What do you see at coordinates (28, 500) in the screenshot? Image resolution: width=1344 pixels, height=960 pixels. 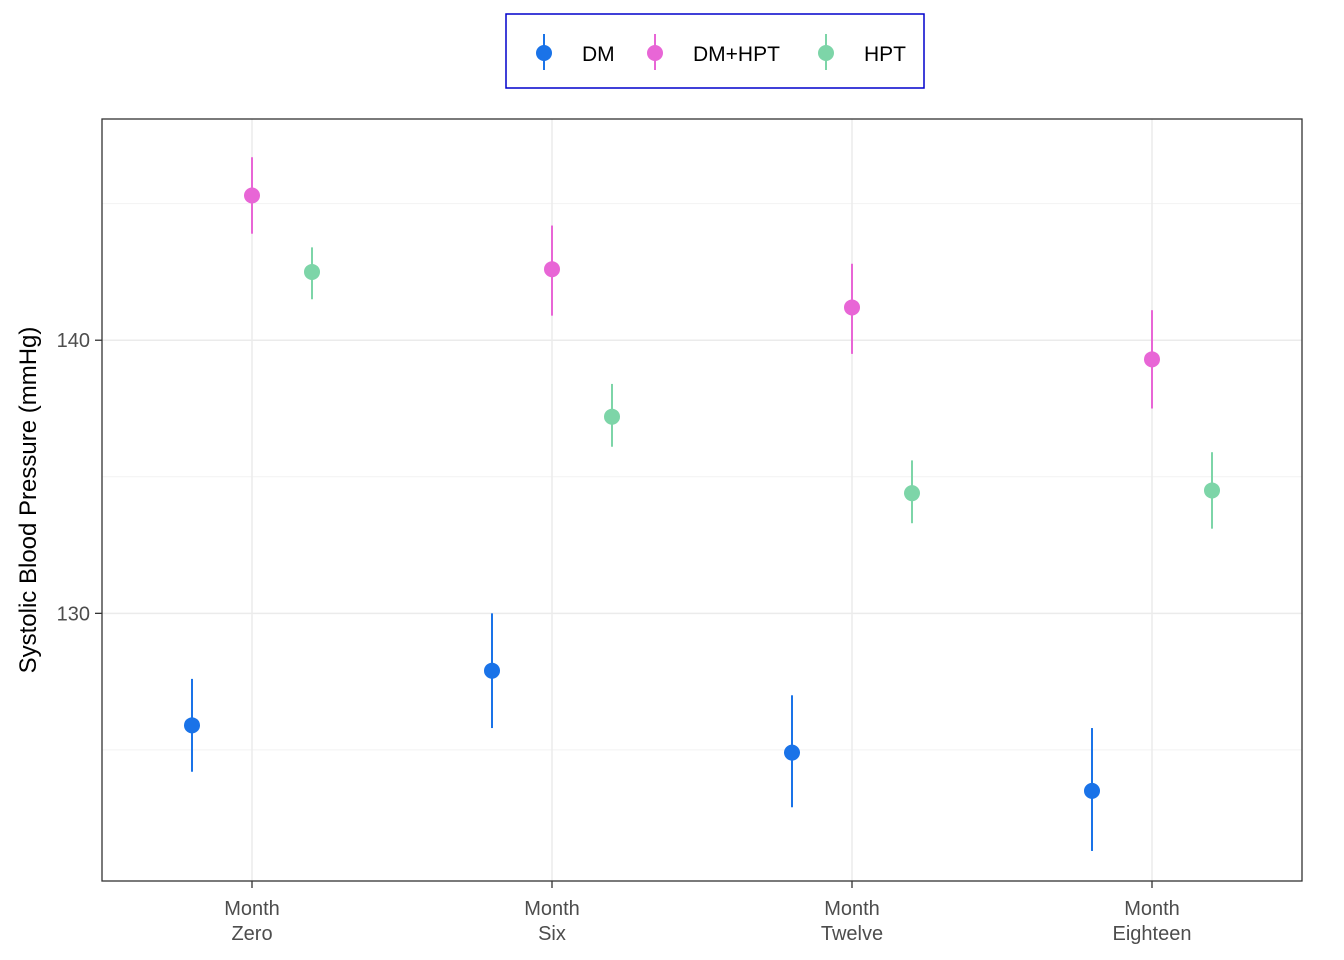 I see `y-axis-title: Systolic Blood Pressure (mmHg)` at bounding box center [28, 500].